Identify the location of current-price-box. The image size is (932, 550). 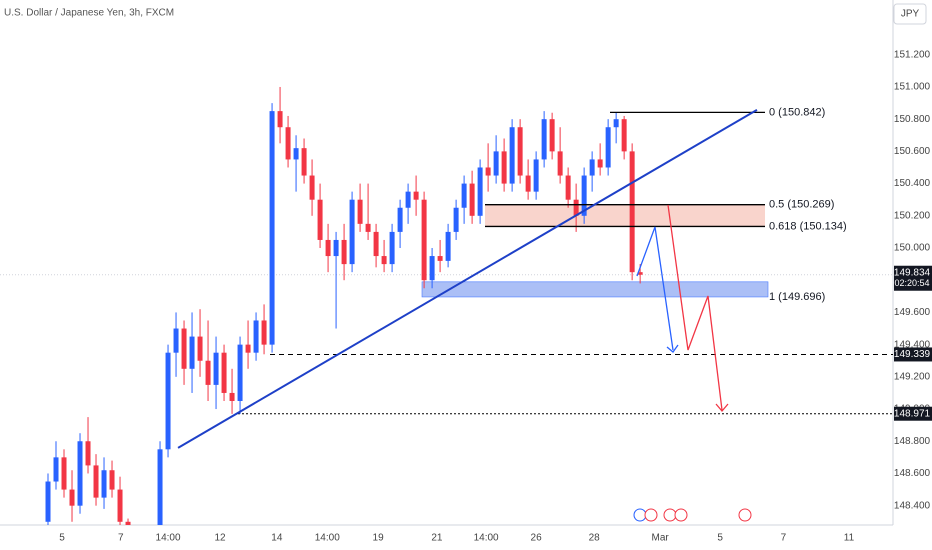
(913, 278).